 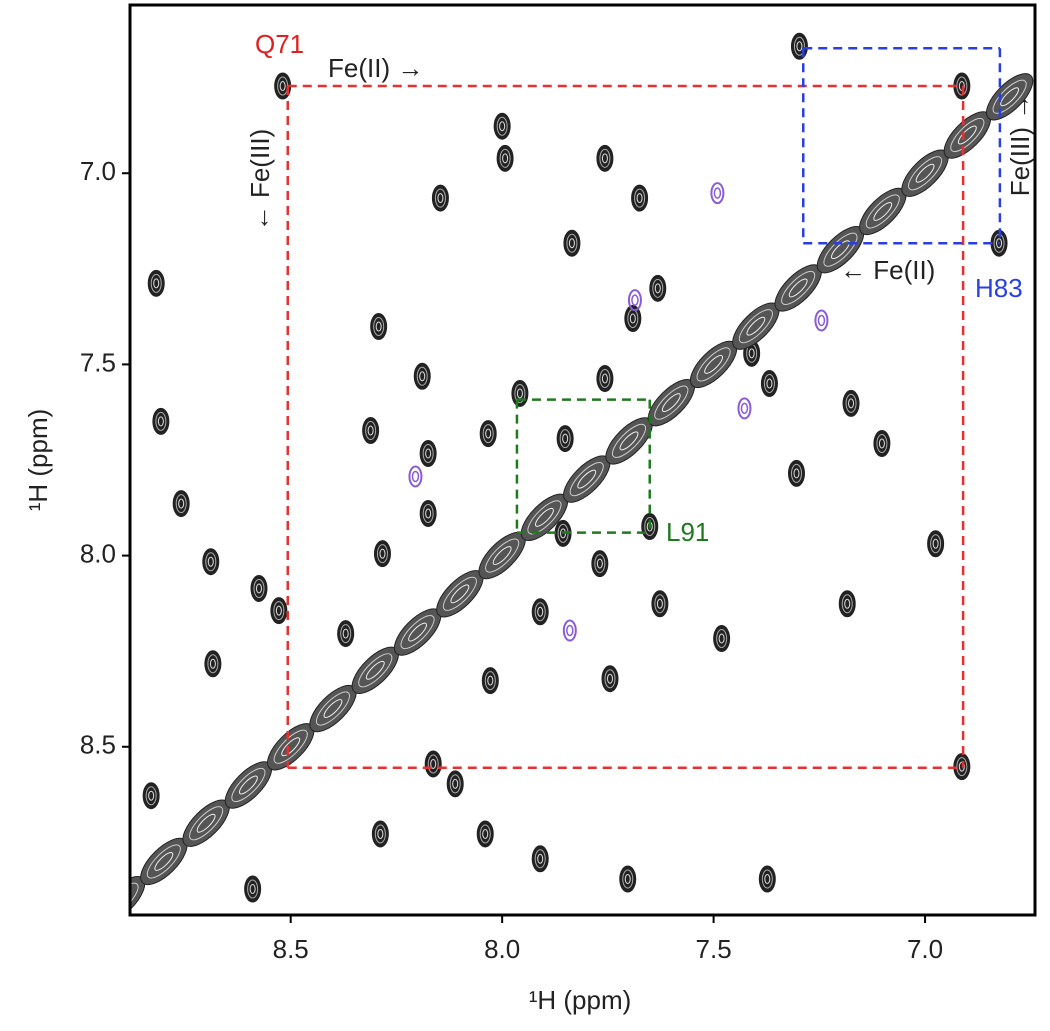 What do you see at coordinates (714, 949) in the screenshot?
I see `x-tick-label: 7.5` at bounding box center [714, 949].